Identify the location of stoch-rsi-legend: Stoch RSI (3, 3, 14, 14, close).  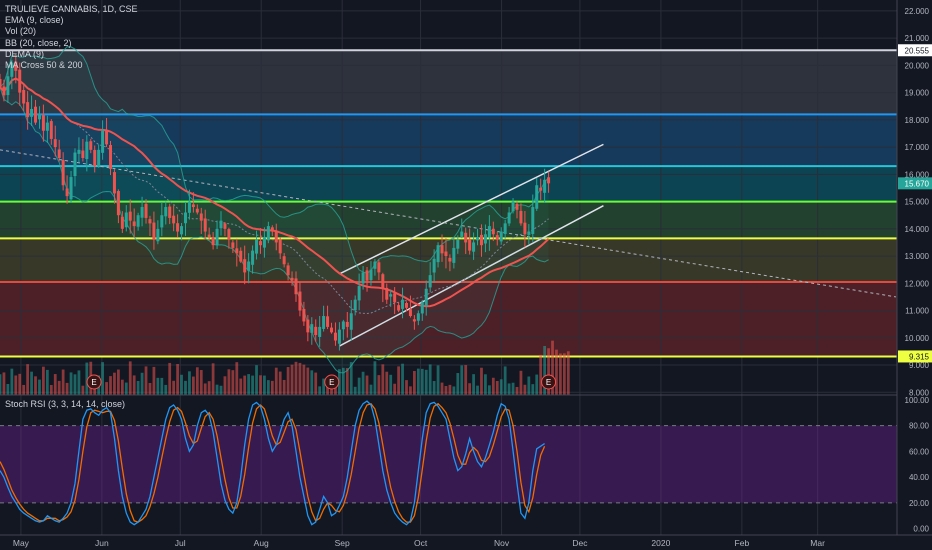
(65, 404).